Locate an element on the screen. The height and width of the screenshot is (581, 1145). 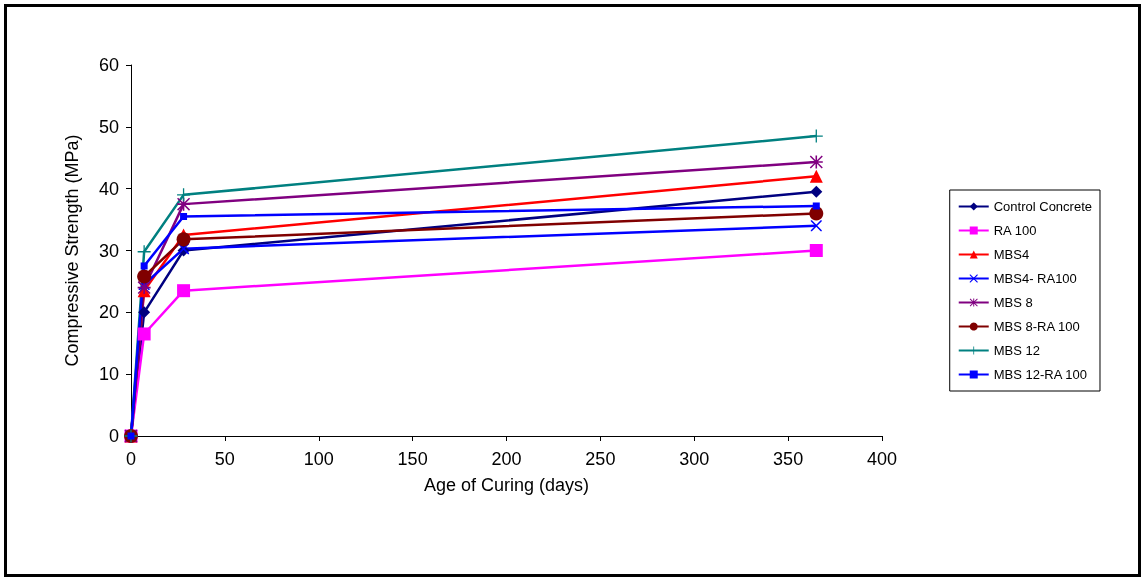
x-tick-label: 400 is located at coordinates (882, 459).